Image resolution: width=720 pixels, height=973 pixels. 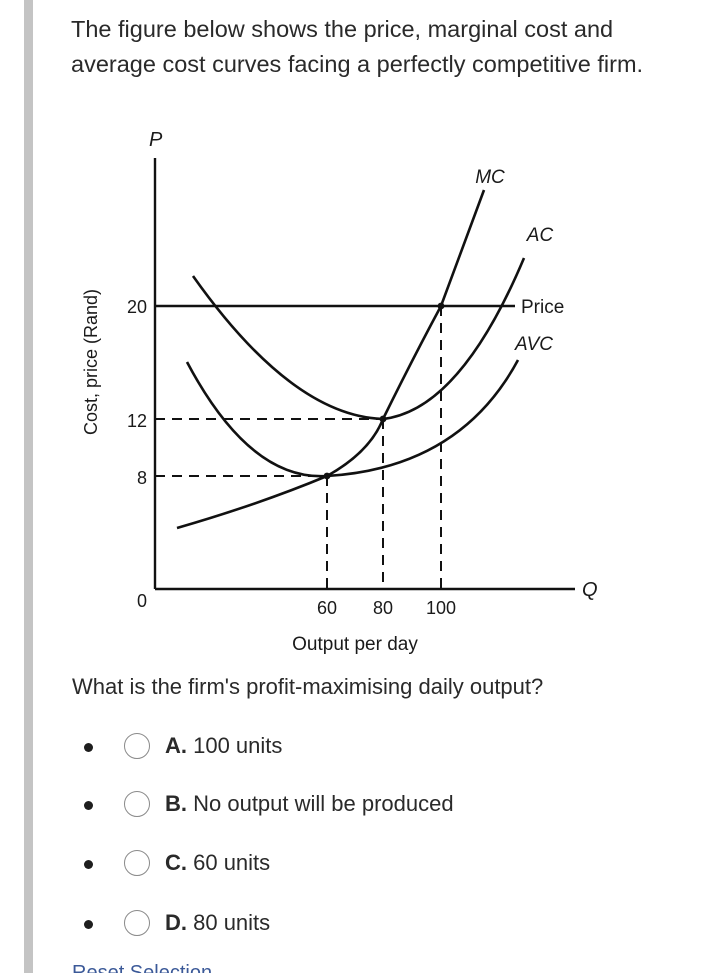 What do you see at coordinates (542, 307) in the screenshot?
I see `price-label: Price` at bounding box center [542, 307].